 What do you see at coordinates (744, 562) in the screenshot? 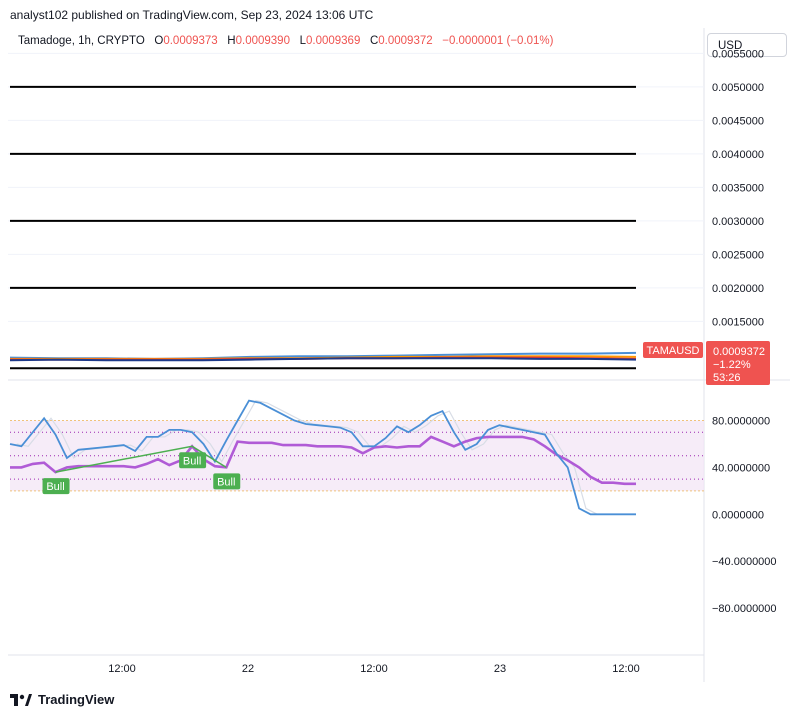
I see `rsi-tick-label: −40.0000000` at bounding box center [744, 562].